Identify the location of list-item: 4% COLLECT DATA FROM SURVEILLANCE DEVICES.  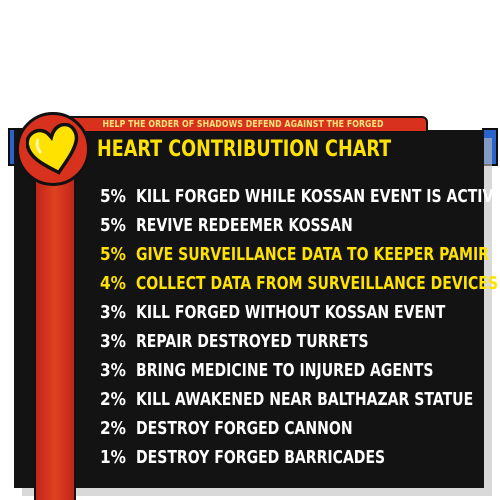
(295, 283).